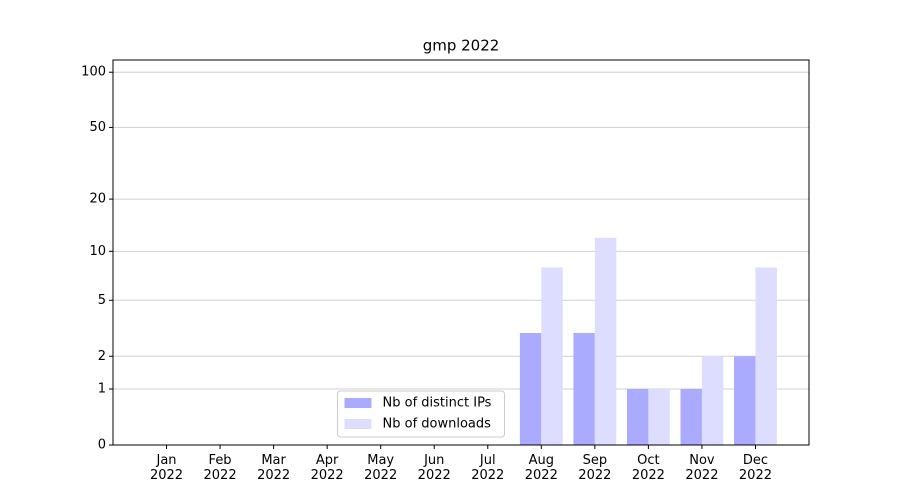 The image size is (900, 500). Describe the element at coordinates (381, 468) in the screenshot. I see `x-tick-label: May 2022` at that location.